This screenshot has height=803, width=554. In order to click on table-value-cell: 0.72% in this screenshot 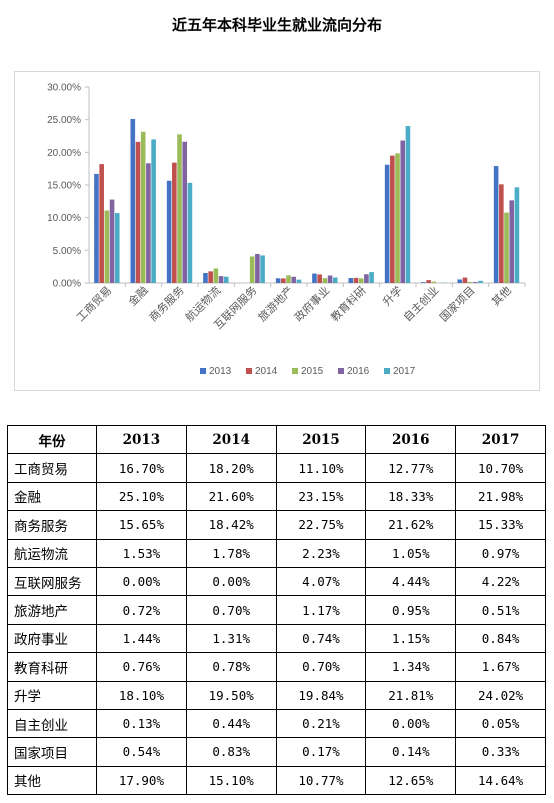, I will do `click(141, 610)`.